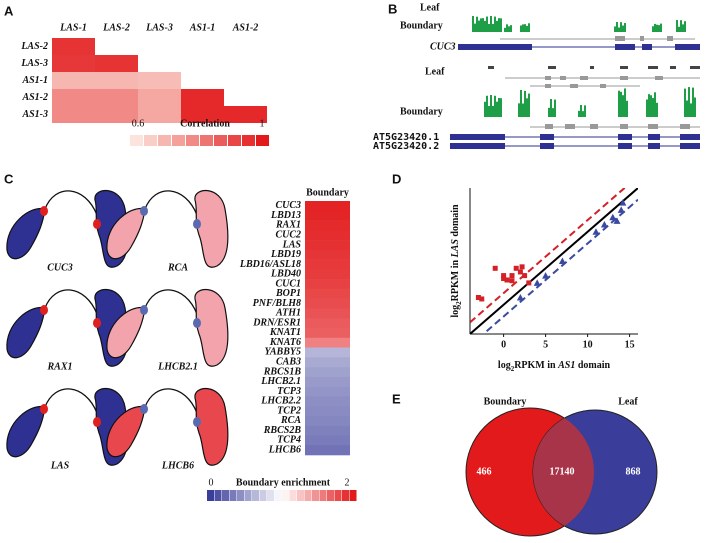 The width and height of the screenshot is (709, 543). Describe the element at coordinates (347, 482) in the screenshot. I see `colorbar-tick: 2` at that location.